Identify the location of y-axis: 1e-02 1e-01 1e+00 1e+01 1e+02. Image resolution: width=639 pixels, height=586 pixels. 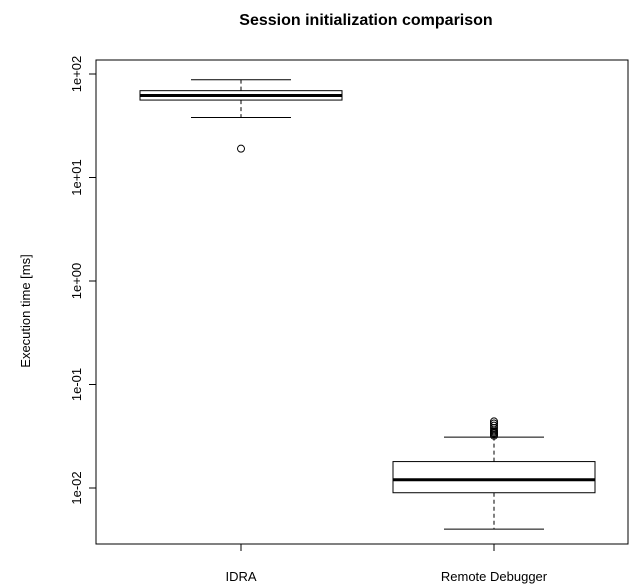
(82, 280).